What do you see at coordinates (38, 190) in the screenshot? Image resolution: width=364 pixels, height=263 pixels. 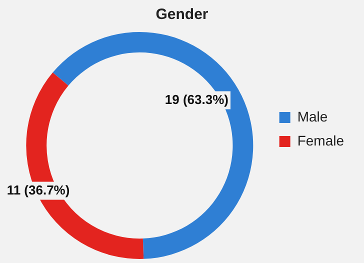 I see `data-label: 11 (36.7%)` at bounding box center [38, 190].